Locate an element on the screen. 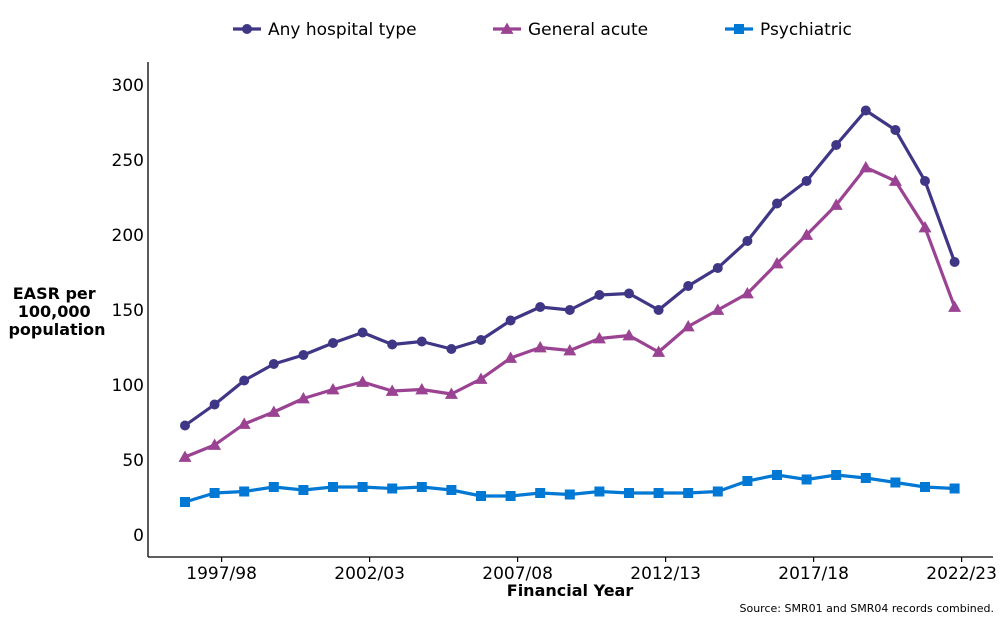  legend-marker-general-acute is located at coordinates (507, 28).